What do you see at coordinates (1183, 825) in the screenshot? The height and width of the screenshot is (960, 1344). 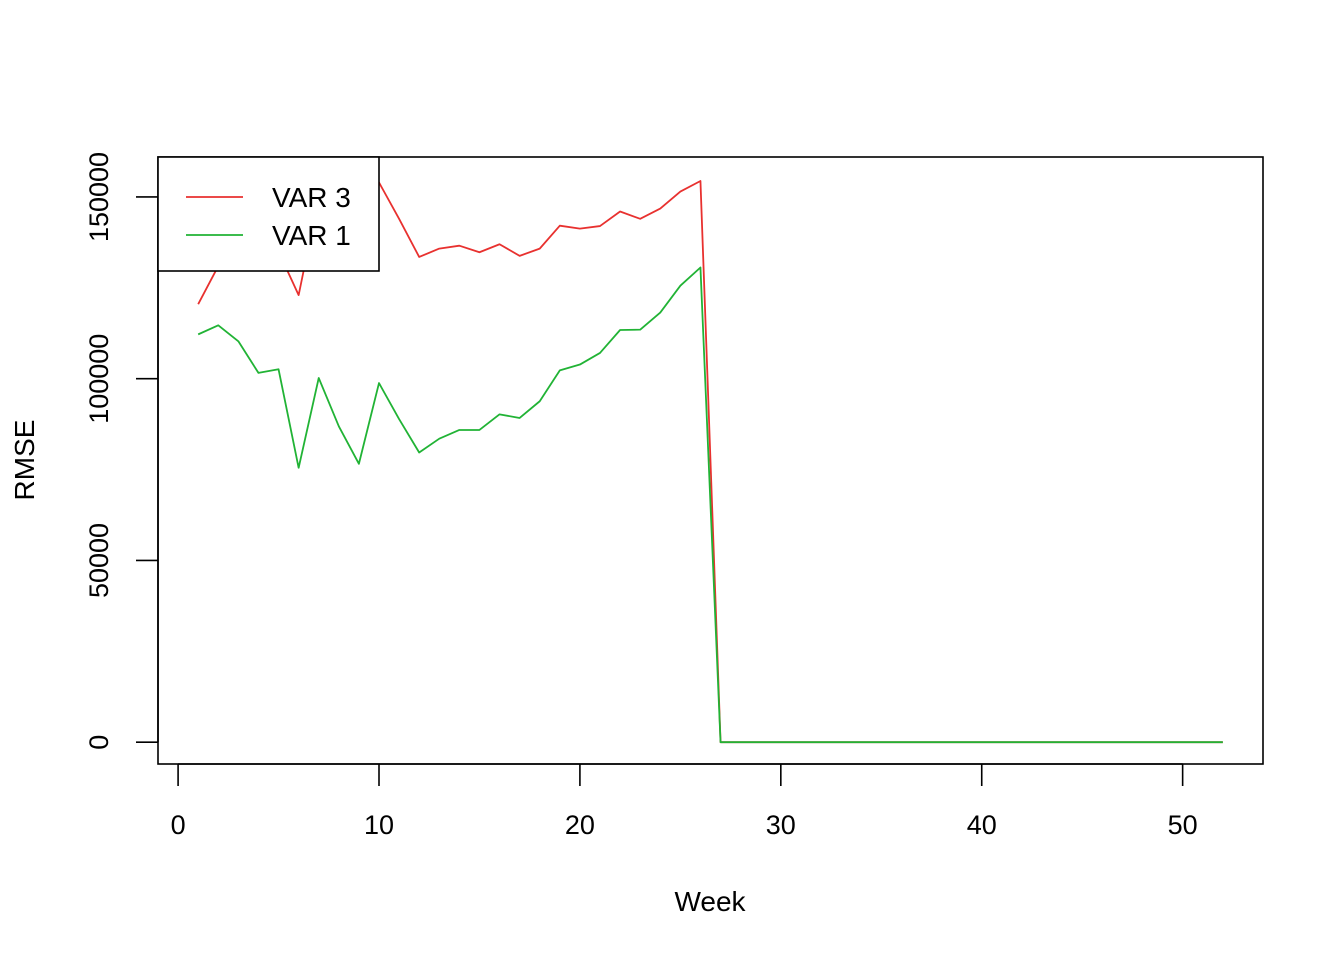 I see `x-tick-label: 50` at bounding box center [1183, 825].